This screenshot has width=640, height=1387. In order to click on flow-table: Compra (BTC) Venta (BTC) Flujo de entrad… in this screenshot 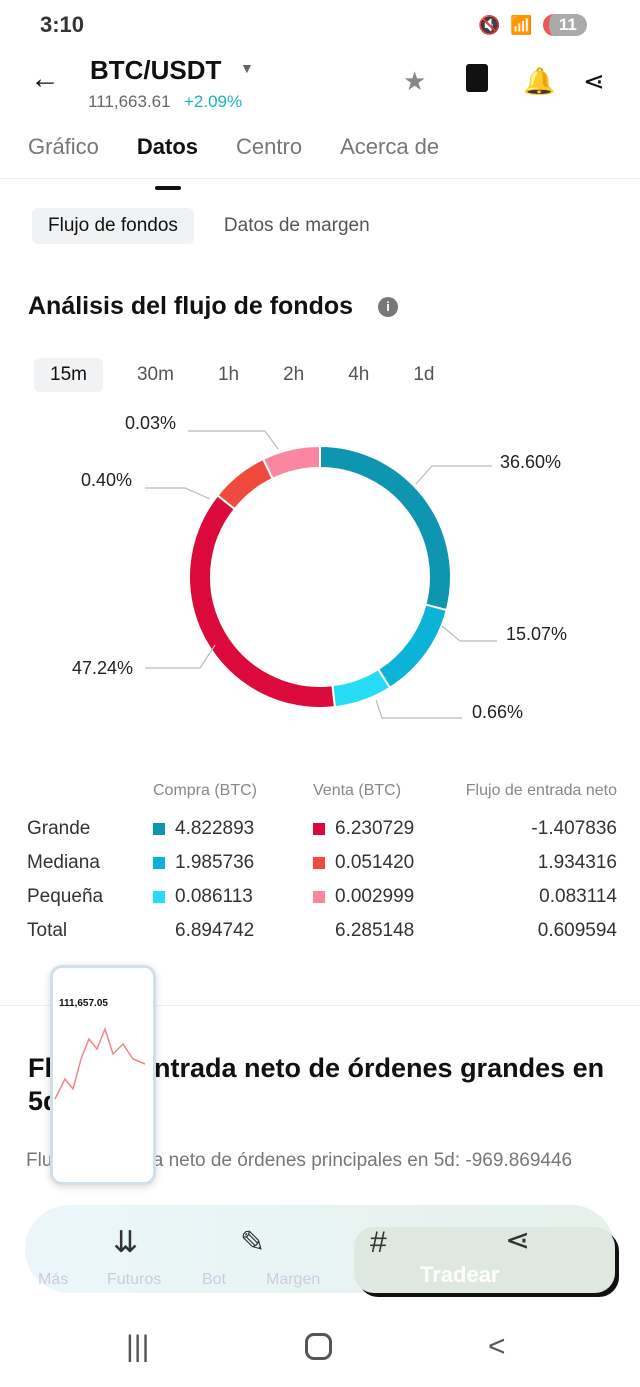, I will do `click(322, 865)`.